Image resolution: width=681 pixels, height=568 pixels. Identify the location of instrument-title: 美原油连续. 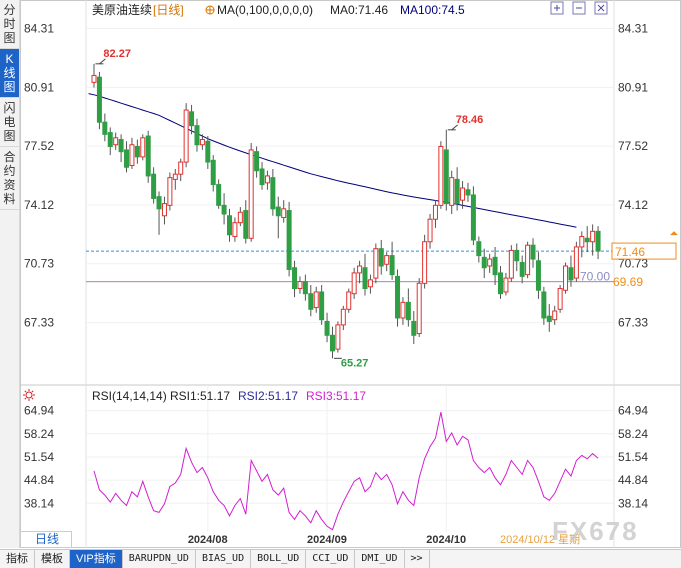
(122, 9).